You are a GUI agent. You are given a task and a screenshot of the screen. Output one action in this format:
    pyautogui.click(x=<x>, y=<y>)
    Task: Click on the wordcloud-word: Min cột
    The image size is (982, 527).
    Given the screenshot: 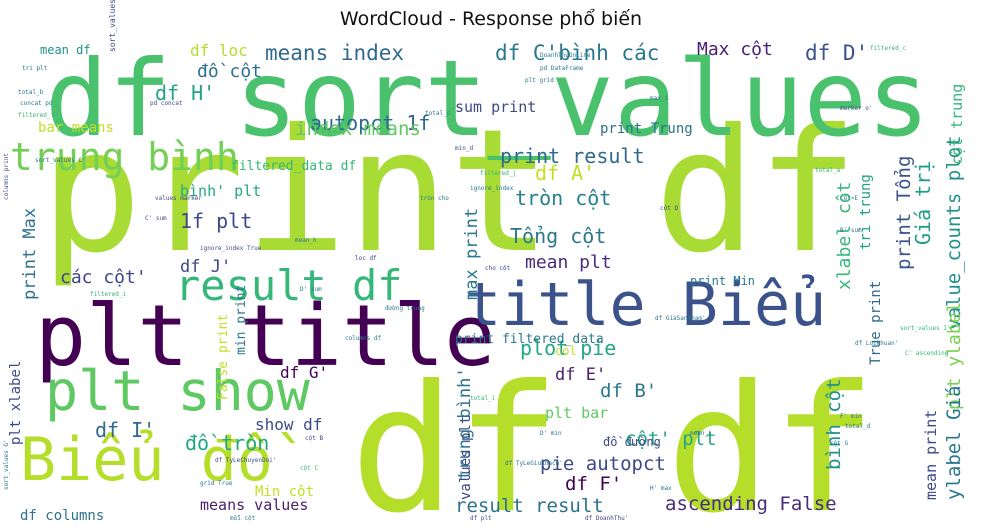 What is the action you would take?
    pyautogui.click(x=284, y=492)
    